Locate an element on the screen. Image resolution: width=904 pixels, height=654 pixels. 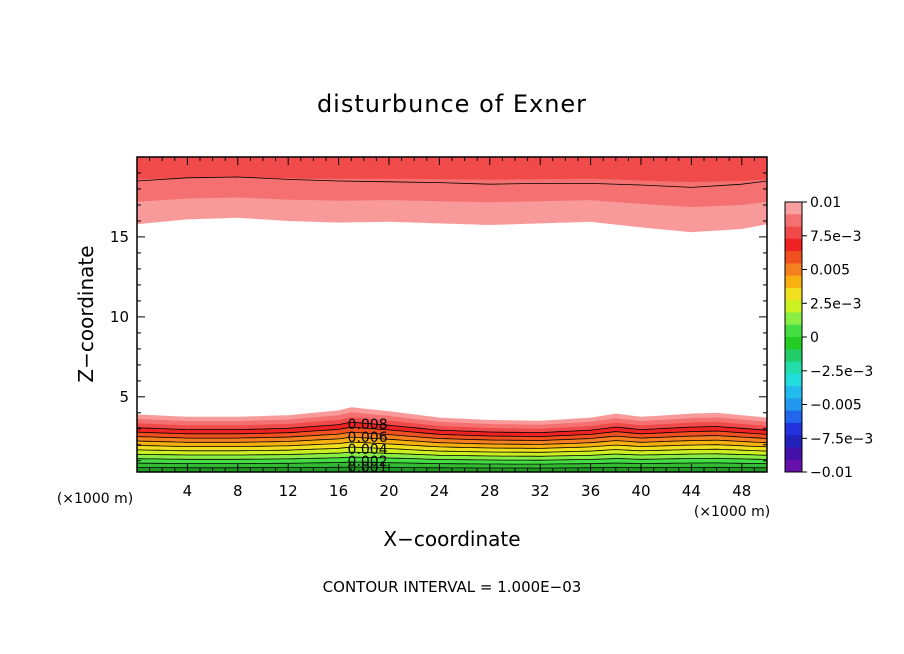
colorbar-label: −0.01 is located at coordinates (831, 473).